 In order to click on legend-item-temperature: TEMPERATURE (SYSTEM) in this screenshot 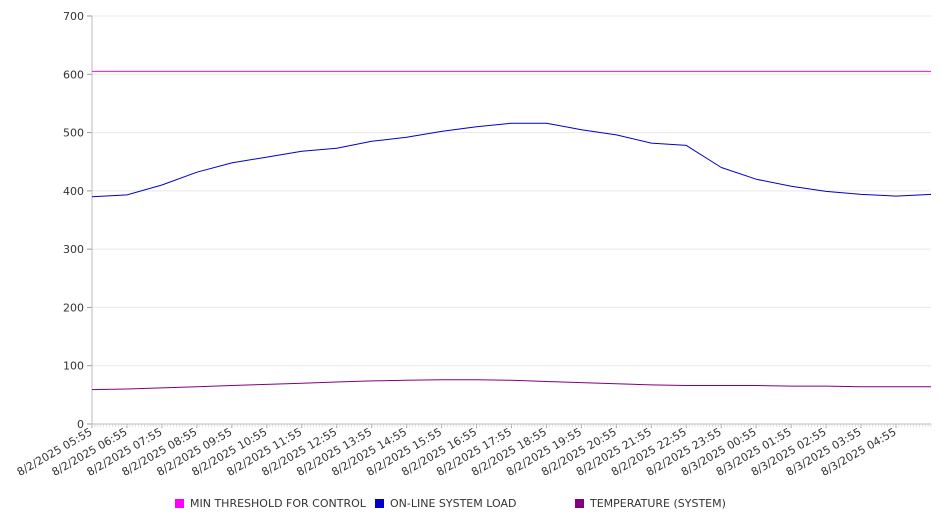, I will do `click(650, 503)`.